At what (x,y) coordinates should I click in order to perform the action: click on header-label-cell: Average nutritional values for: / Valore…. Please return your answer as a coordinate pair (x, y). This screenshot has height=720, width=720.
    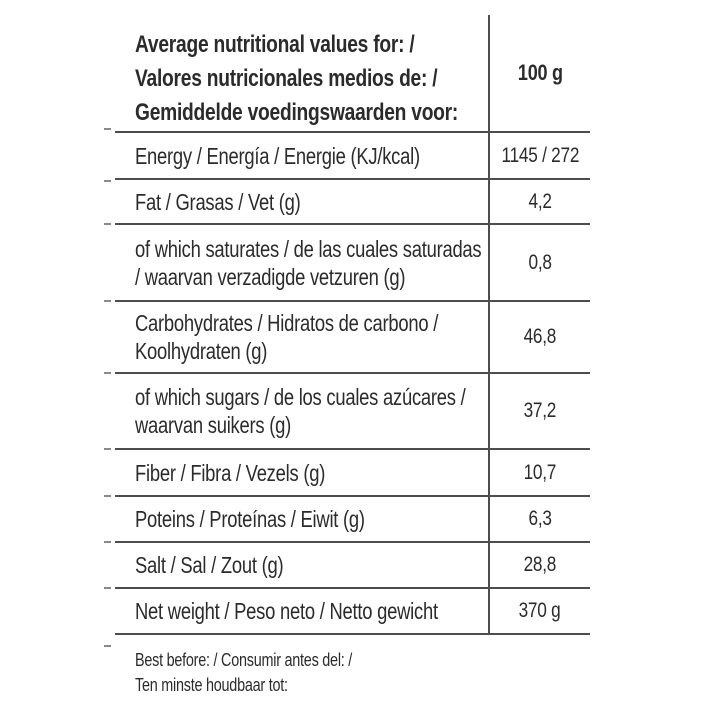
    Looking at the image, I should click on (302, 73).